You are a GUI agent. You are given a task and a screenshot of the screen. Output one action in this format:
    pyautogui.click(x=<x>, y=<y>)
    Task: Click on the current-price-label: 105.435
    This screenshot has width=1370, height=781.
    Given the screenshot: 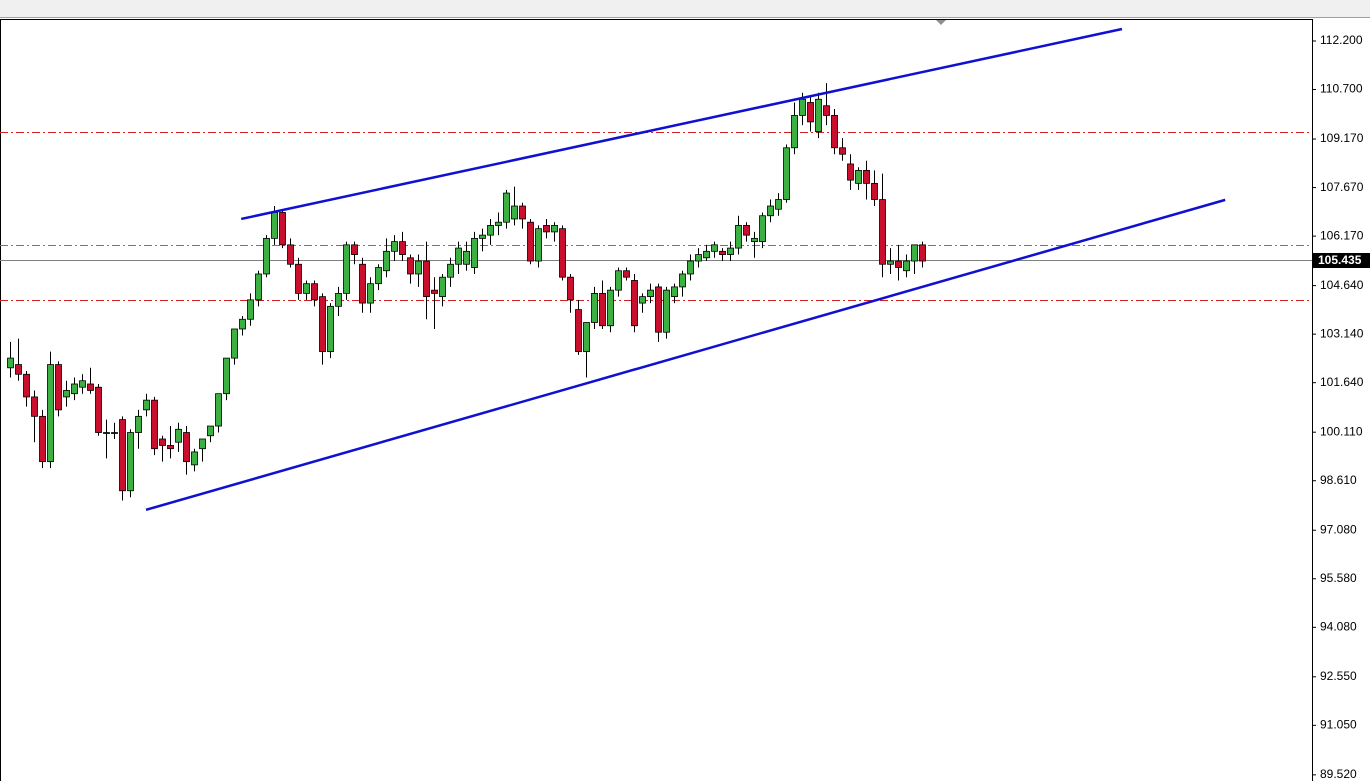 What is the action you would take?
    pyautogui.click(x=1340, y=260)
    